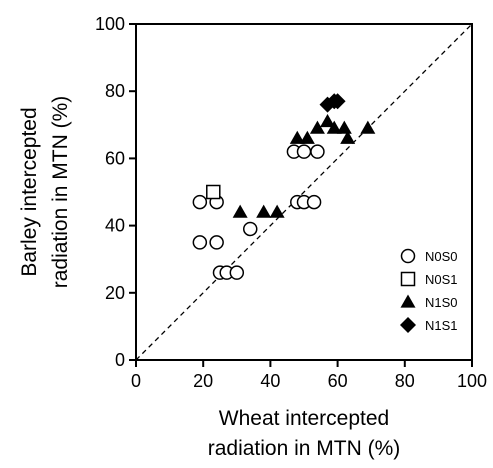 This screenshot has height=468, width=493. Describe the element at coordinates (29, 191) in the screenshot. I see `y-axis-title-line-1: Barley intercepted` at that location.